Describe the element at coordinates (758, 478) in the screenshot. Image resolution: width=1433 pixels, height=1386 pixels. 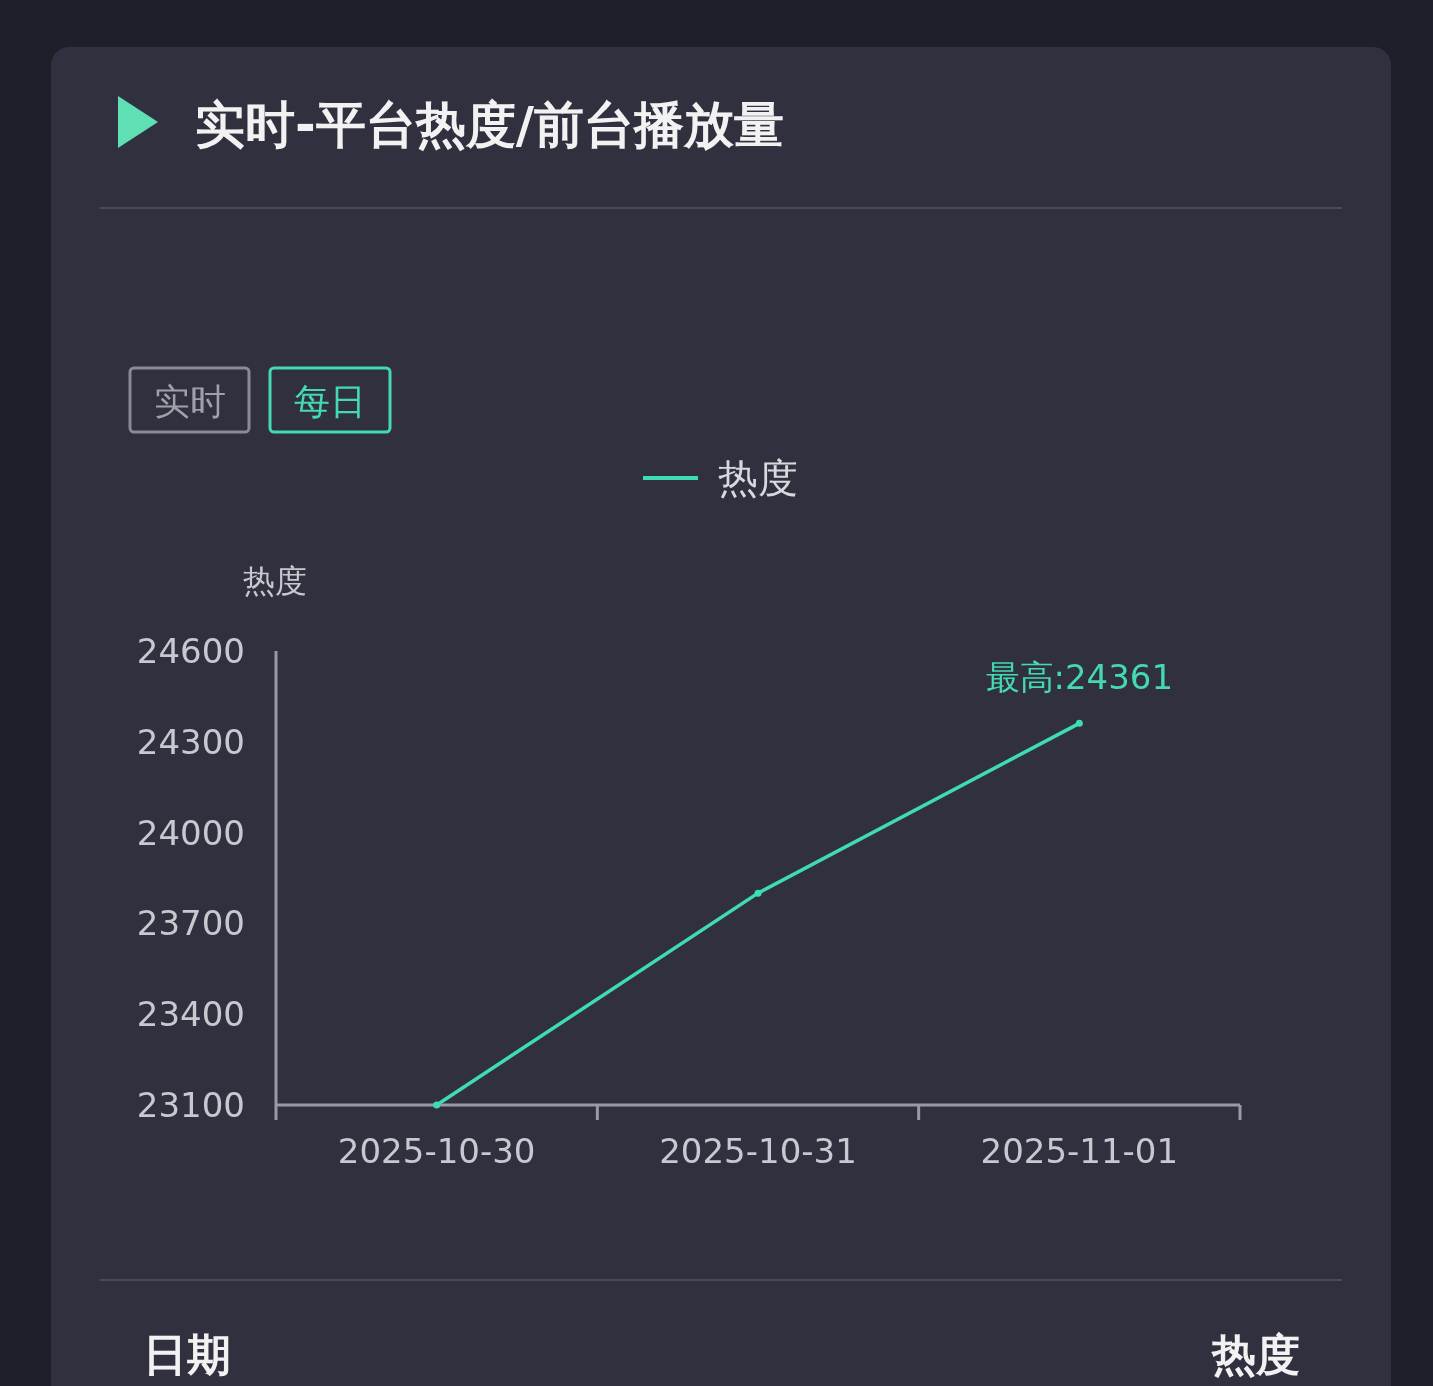
I see `legend-label: 热度` at that location.